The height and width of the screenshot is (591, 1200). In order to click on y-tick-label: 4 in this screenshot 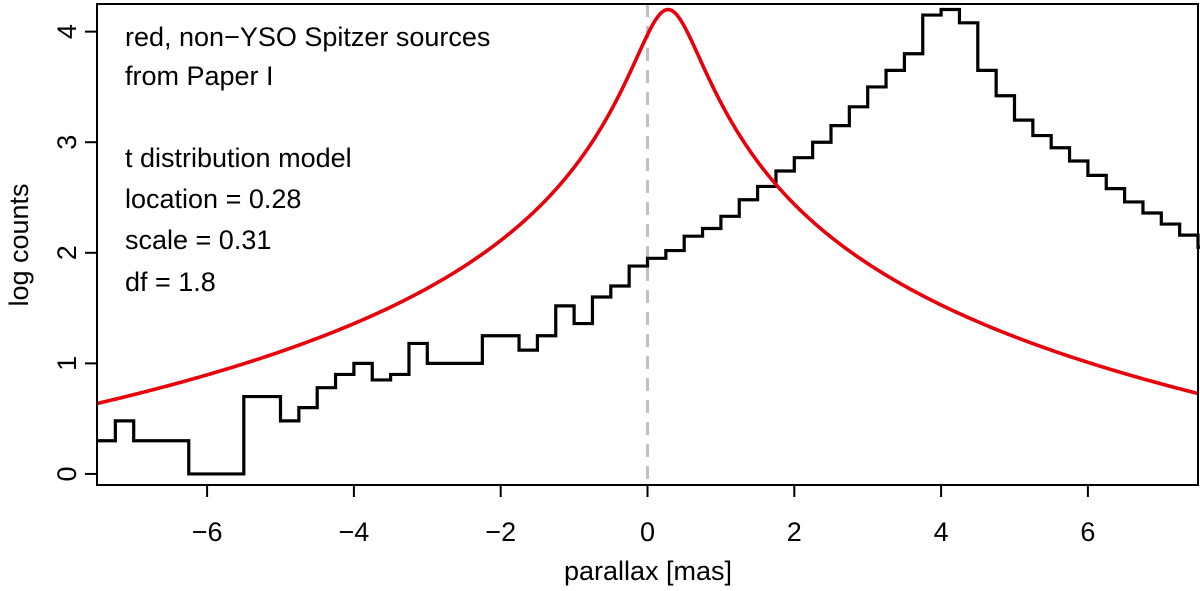, I will do `click(67, 31)`.